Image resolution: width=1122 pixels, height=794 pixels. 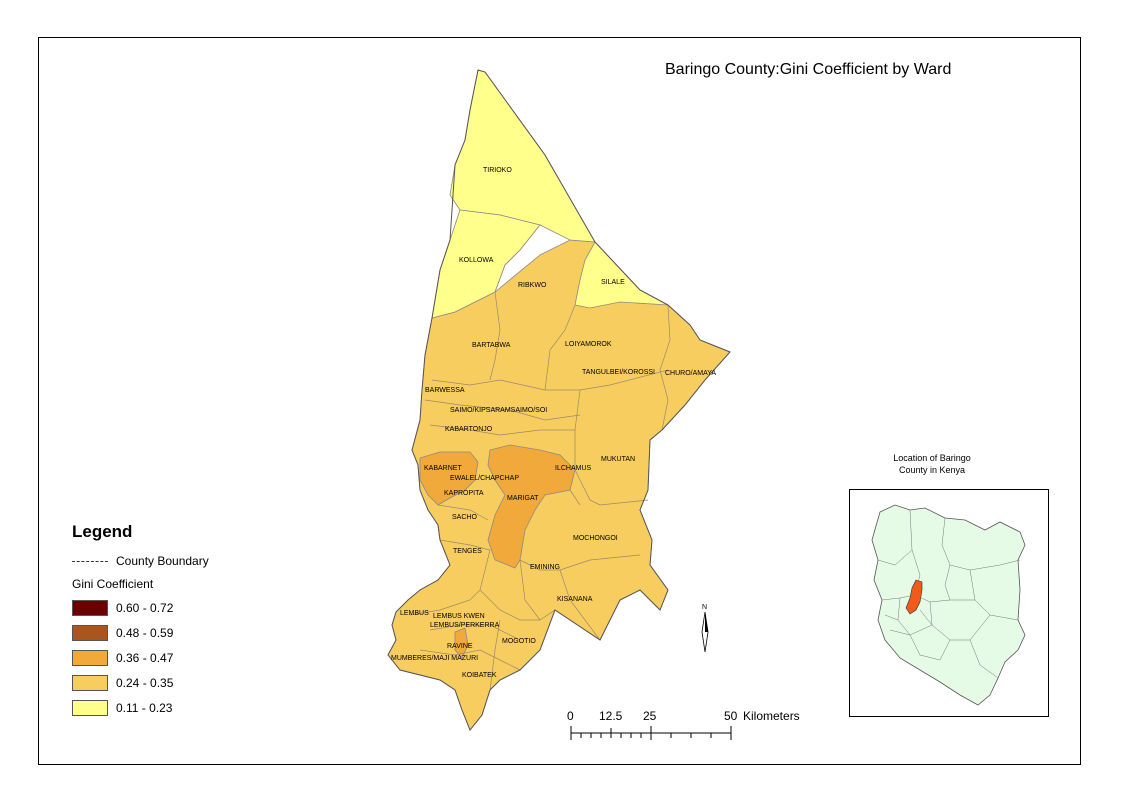 I want to click on north-arrow-label: N, so click(x=704, y=607).